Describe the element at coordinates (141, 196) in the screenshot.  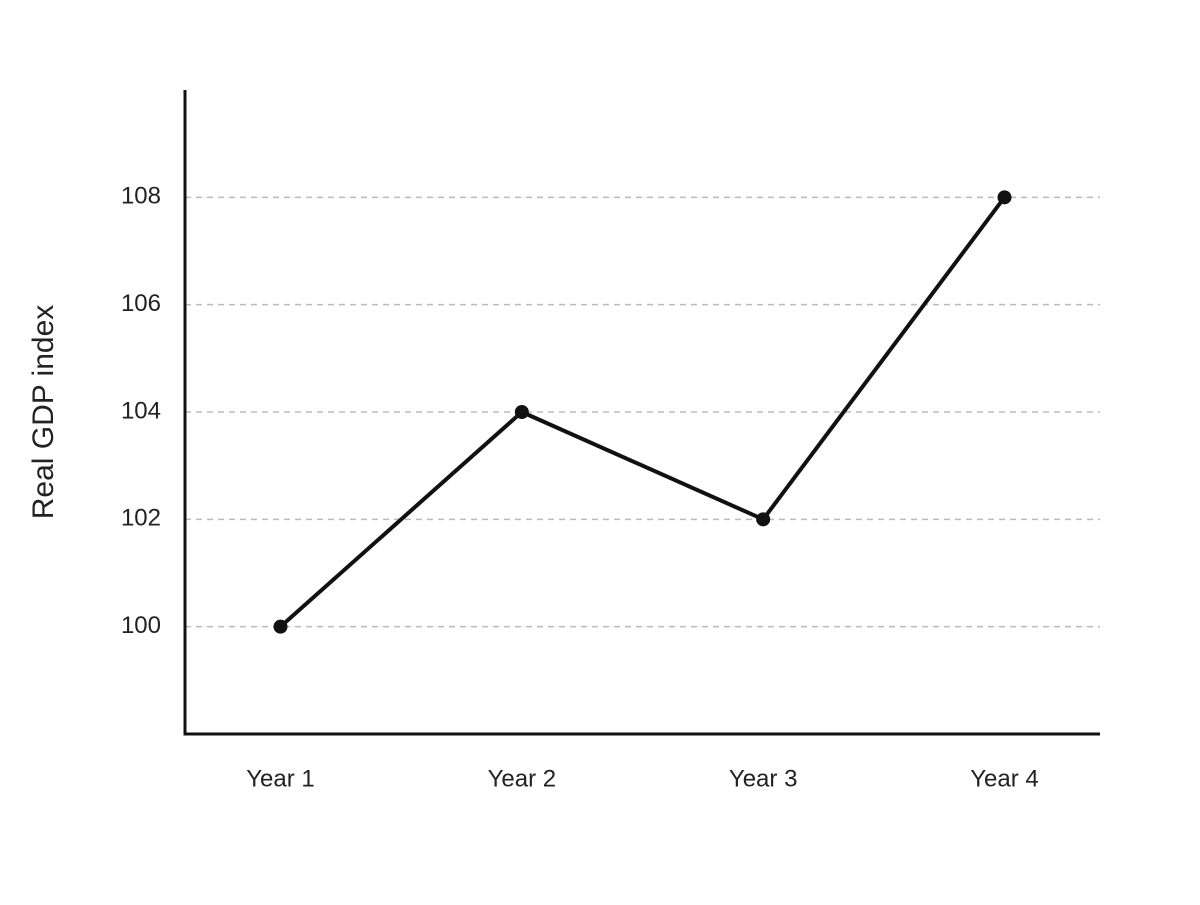
I see `y-tick-label: 108` at that location.